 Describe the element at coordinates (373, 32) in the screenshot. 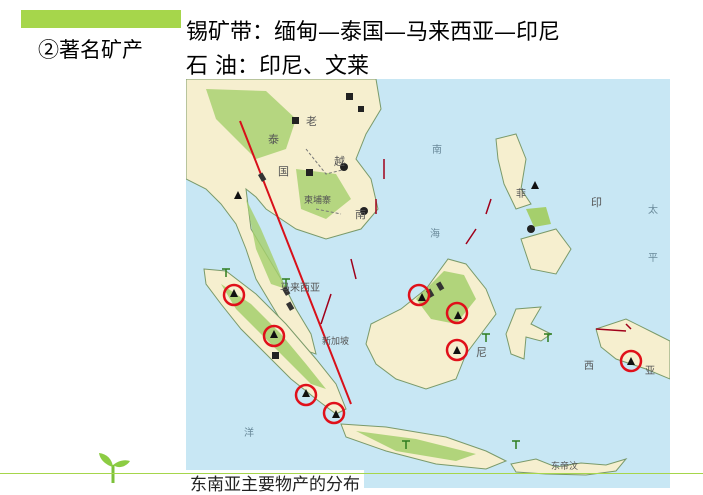

I see `tin-belt-text: 锡矿带：缅甸—泰国—马来西亚—印尼` at that location.